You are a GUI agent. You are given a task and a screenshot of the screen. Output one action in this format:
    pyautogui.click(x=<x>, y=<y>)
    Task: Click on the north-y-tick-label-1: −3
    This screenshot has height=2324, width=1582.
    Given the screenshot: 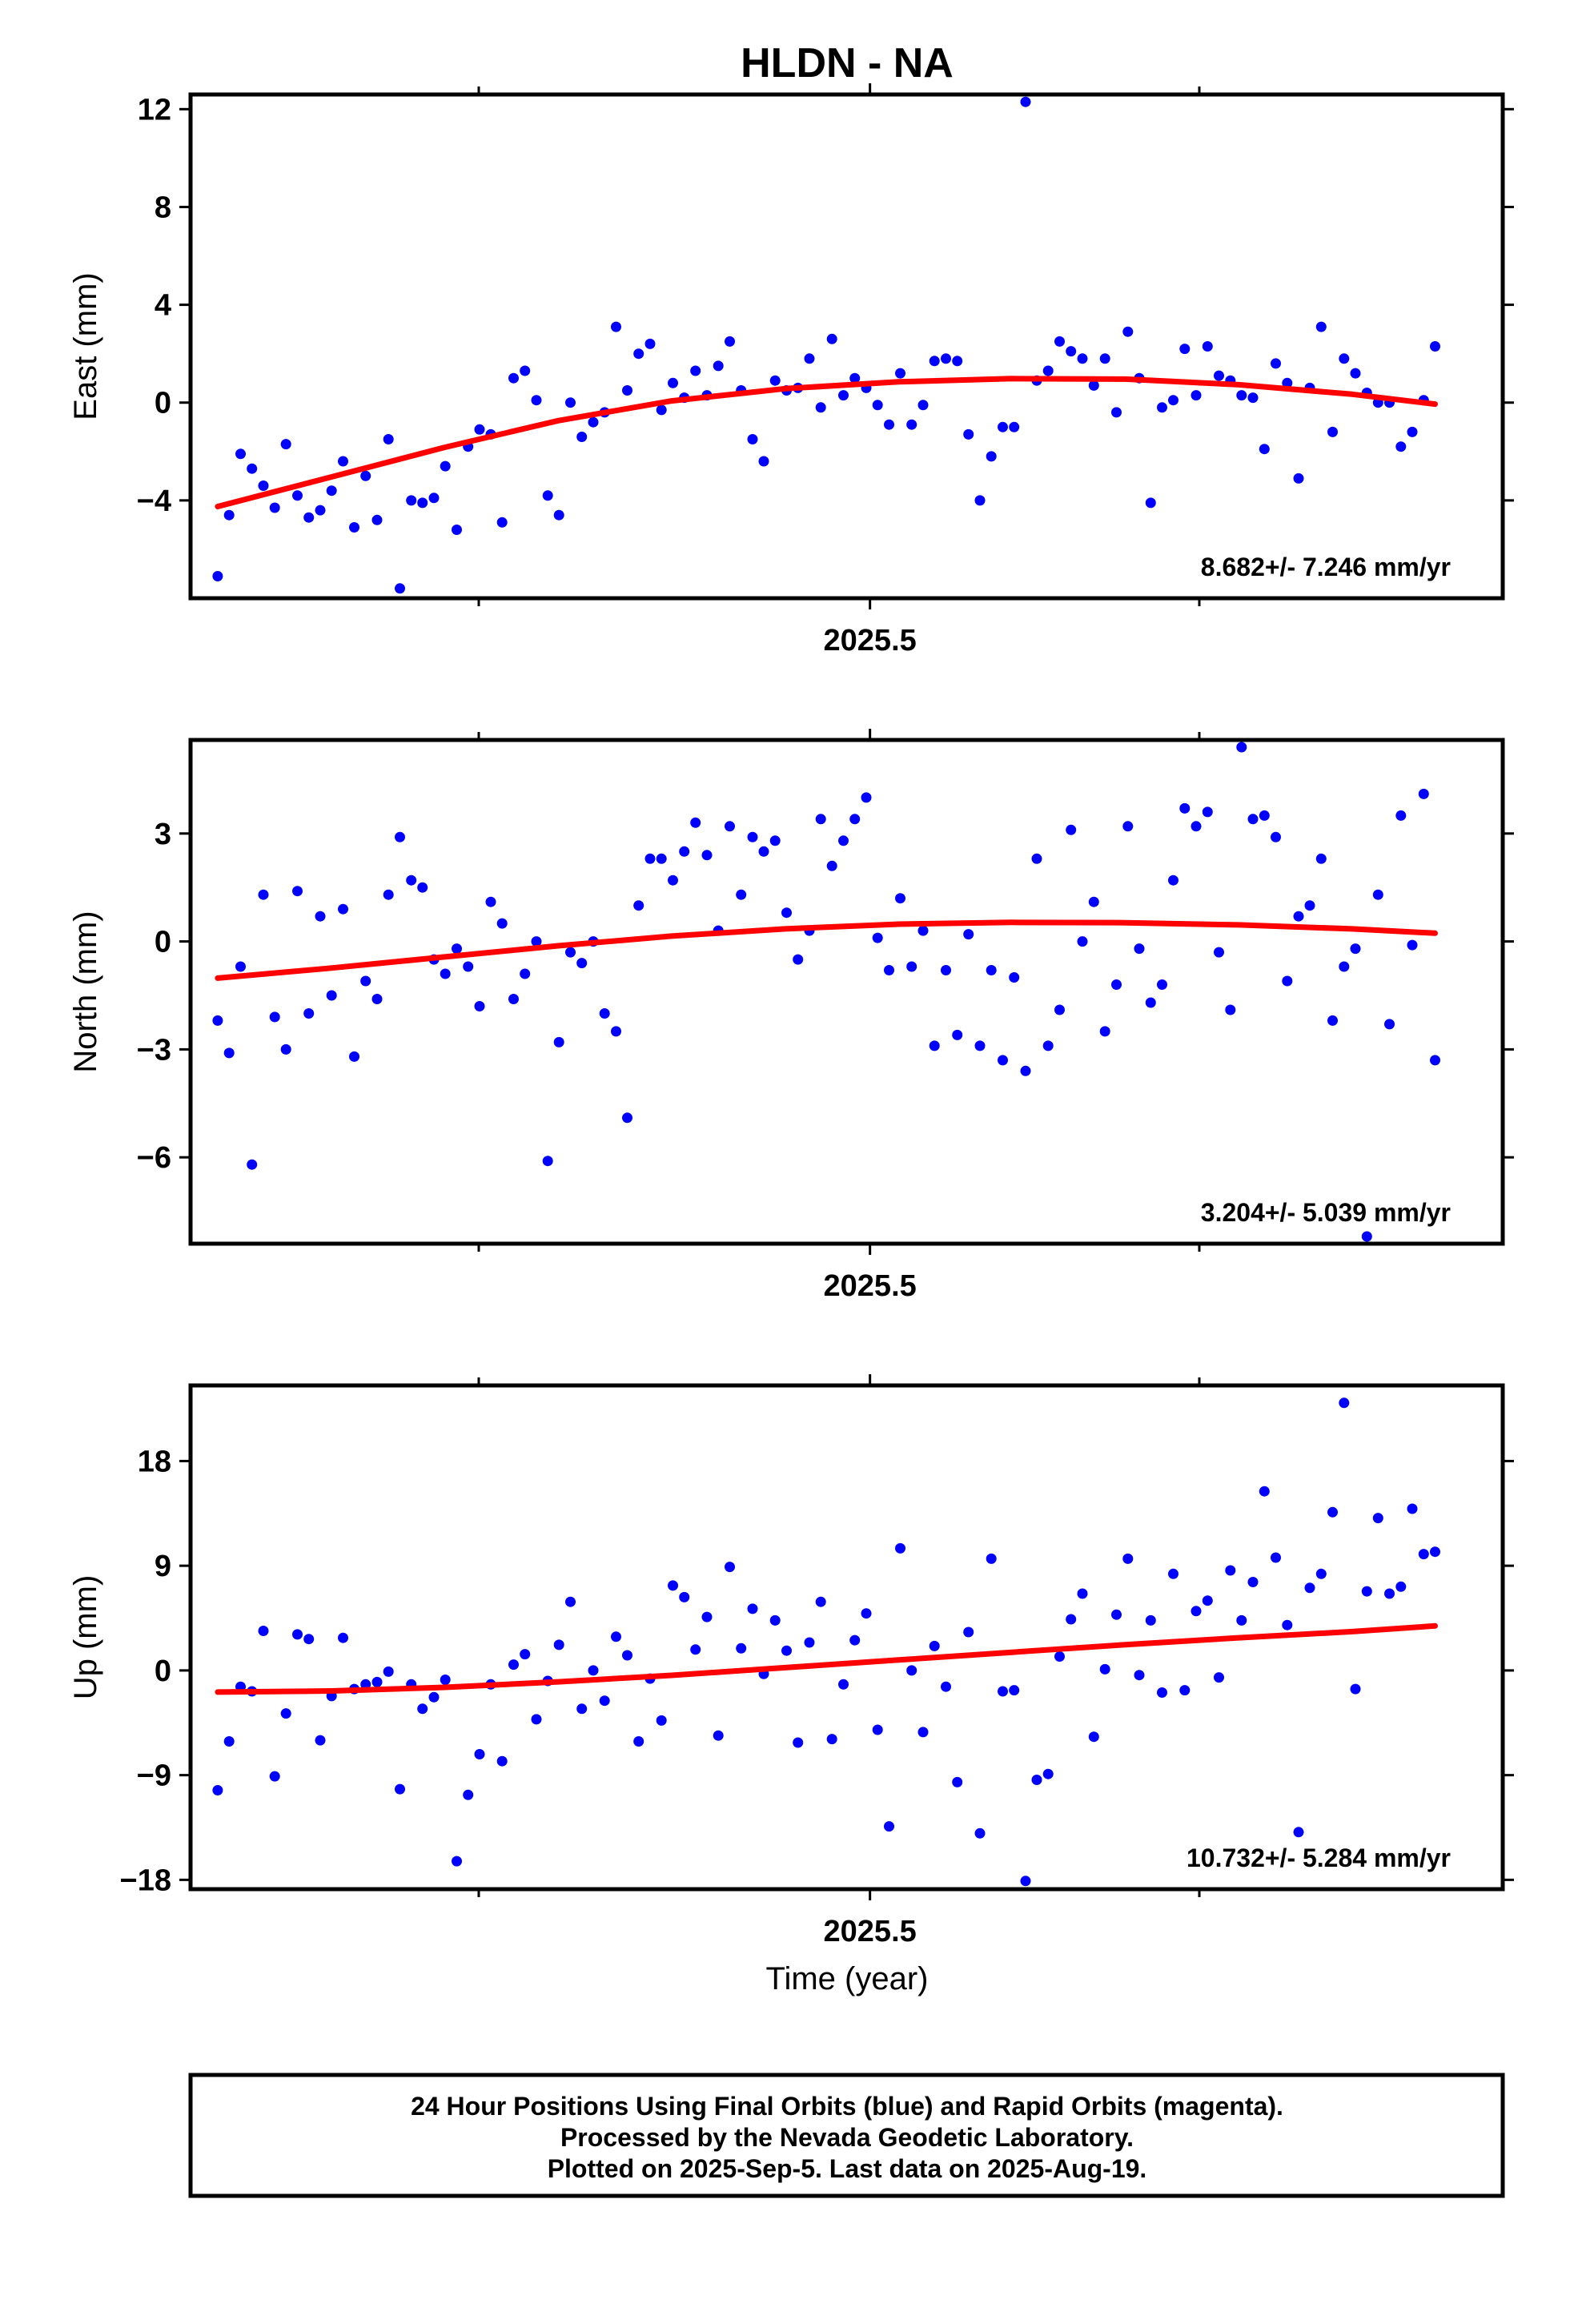 What is the action you would take?
    pyautogui.click(x=154, y=1050)
    